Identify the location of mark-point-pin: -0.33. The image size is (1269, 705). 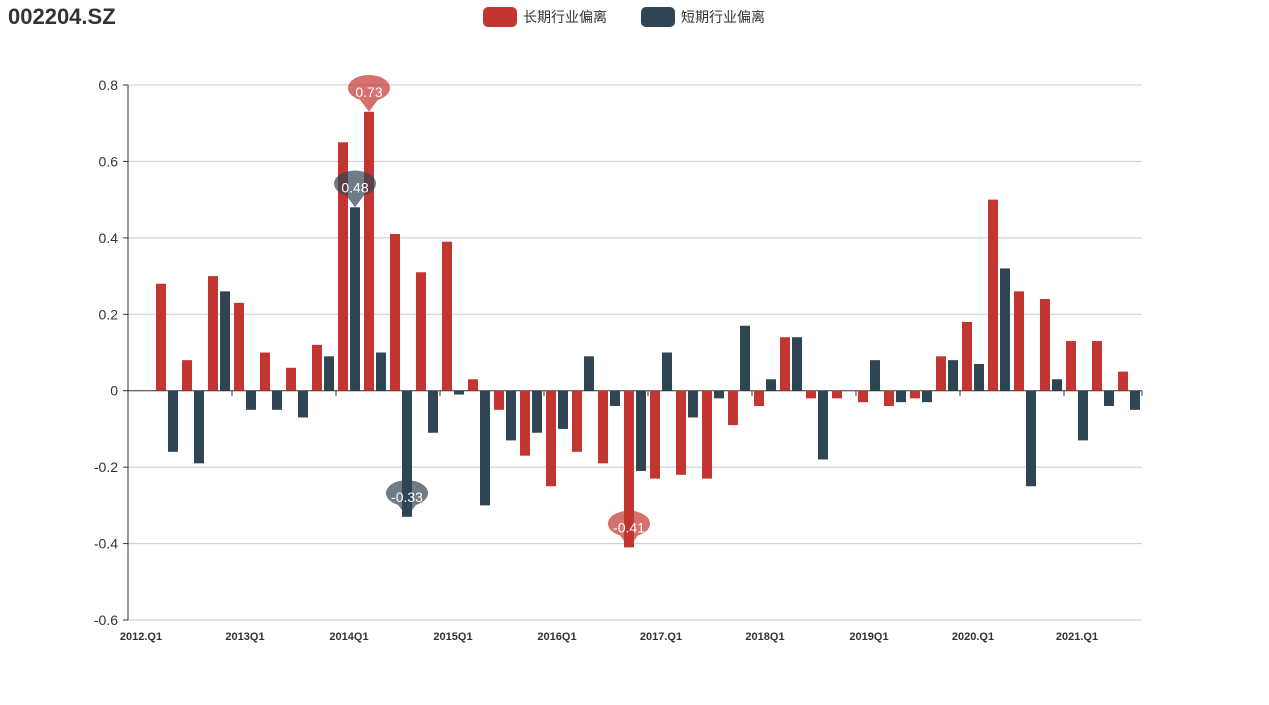
(407, 498).